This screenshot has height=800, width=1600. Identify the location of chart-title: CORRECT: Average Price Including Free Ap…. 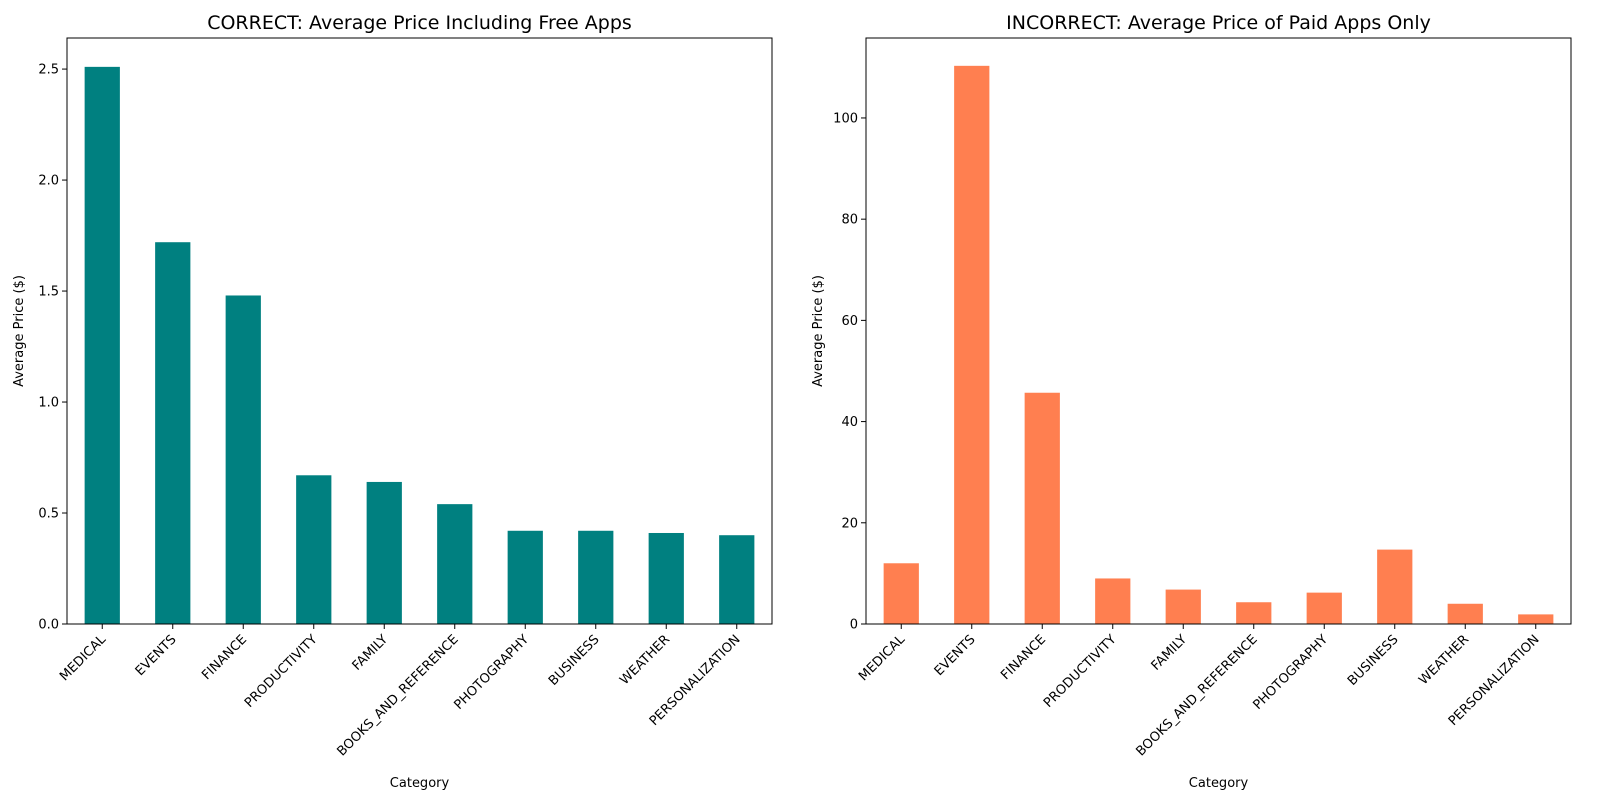
(419, 23).